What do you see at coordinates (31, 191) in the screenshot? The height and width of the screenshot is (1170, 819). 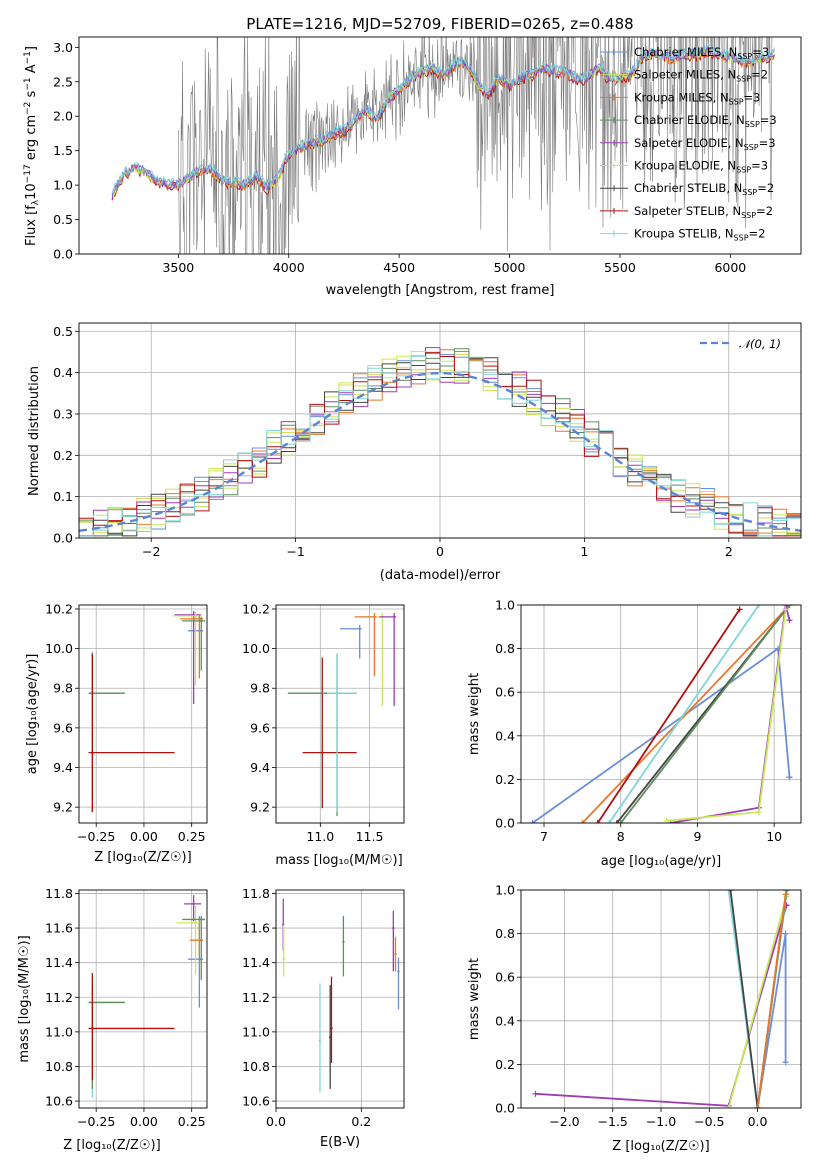 I see `y-label-part: 10` at bounding box center [31, 191].